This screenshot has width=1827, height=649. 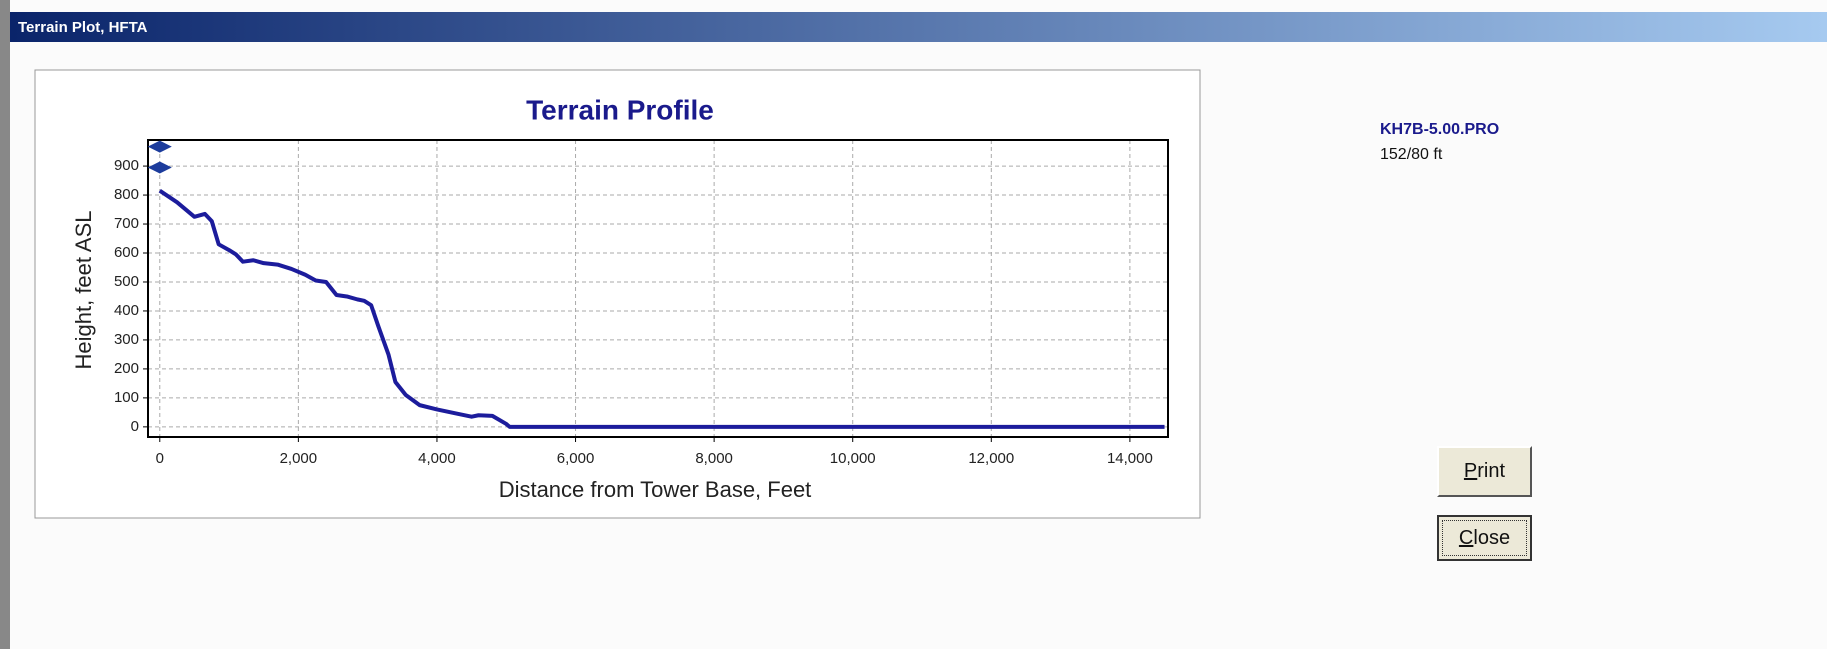 I want to click on y-tick-label: 100, so click(x=126, y=397).